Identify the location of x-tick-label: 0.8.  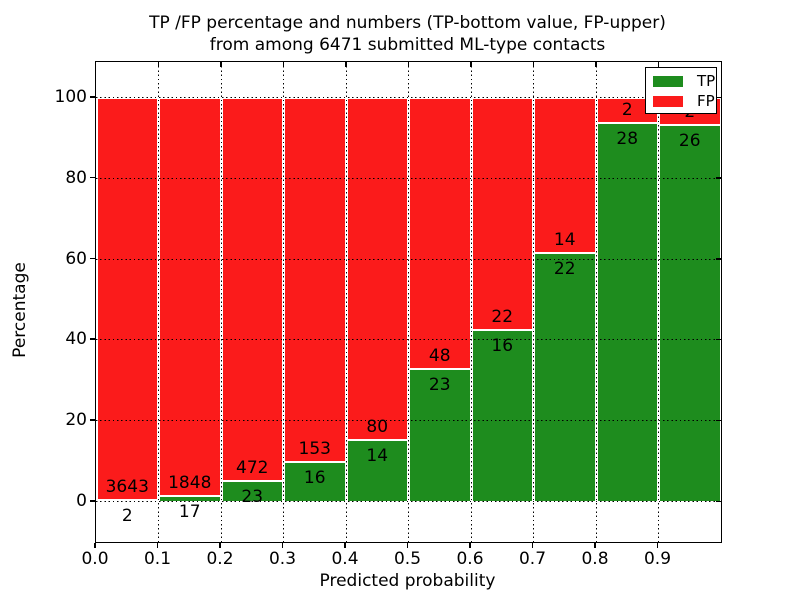
(595, 559).